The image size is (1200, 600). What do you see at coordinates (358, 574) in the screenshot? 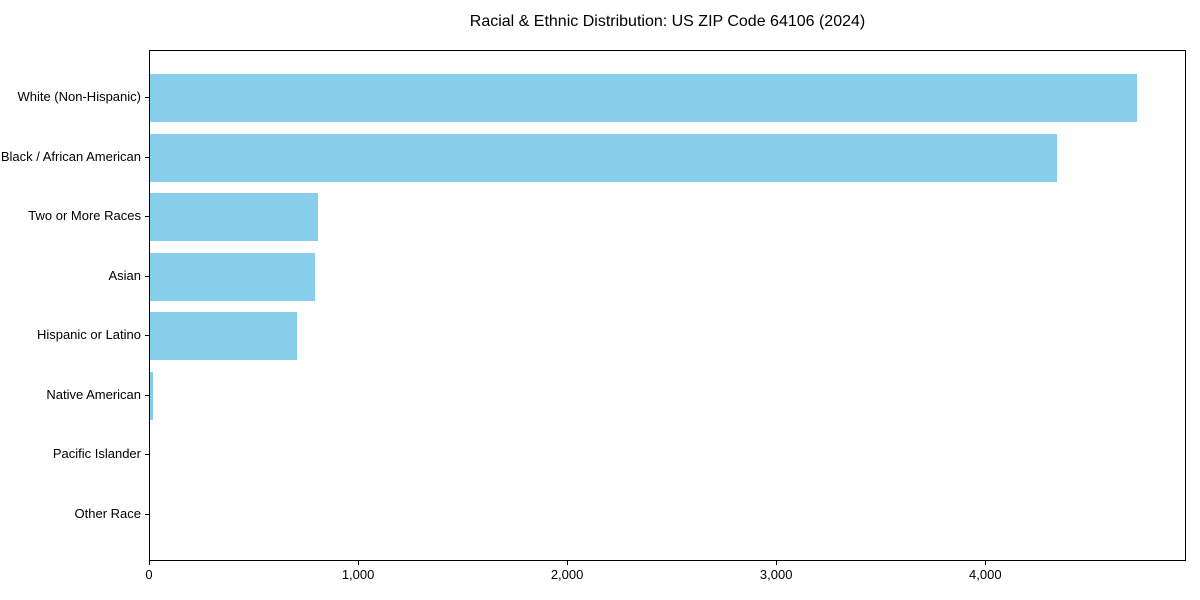
I see `x-tick-label-1-000: 1,000` at bounding box center [358, 574].